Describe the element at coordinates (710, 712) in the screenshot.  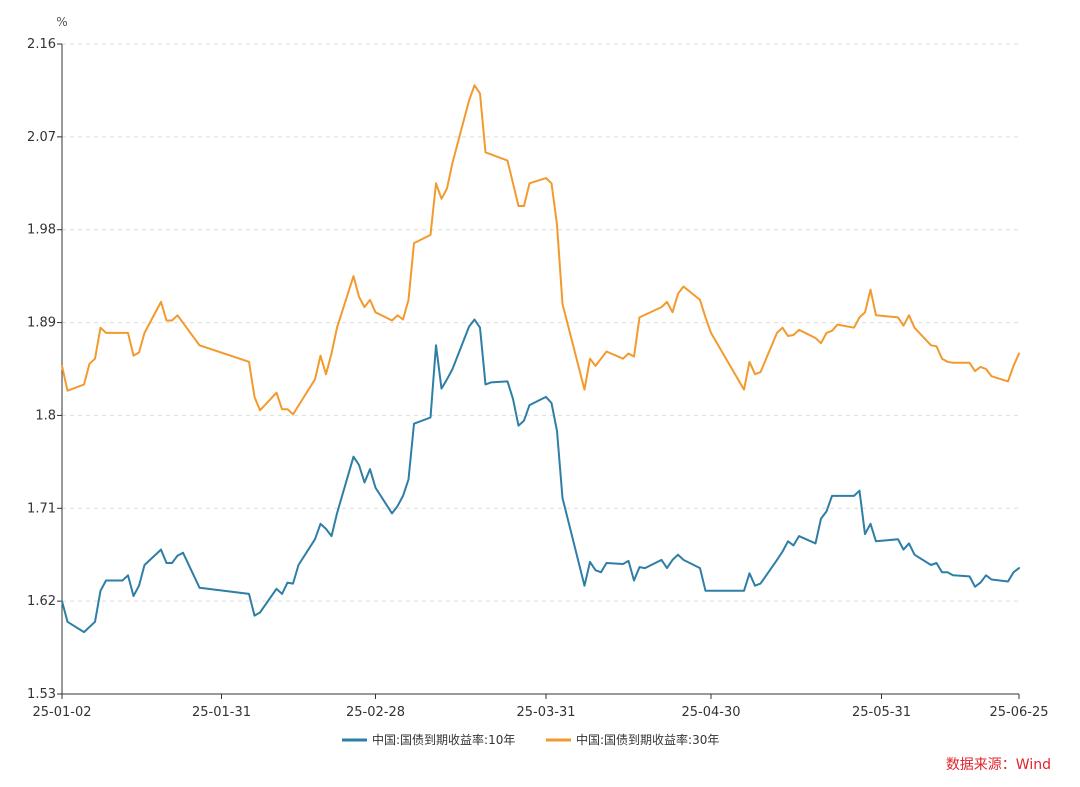
I see `x-tick-label: 25-04-30` at that location.